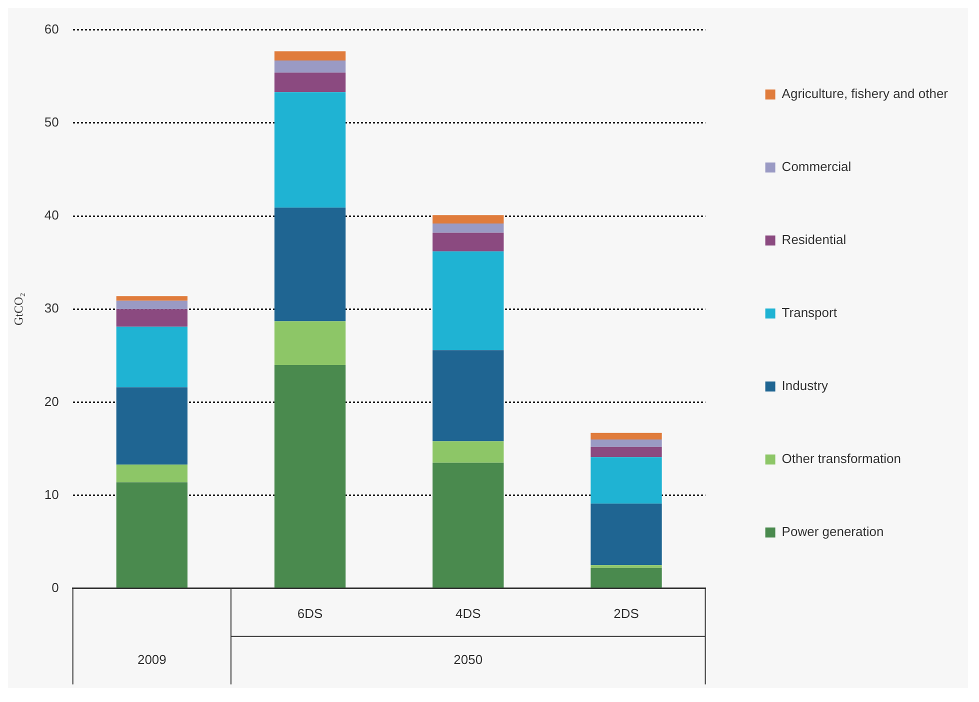 The width and height of the screenshot is (979, 702). What do you see at coordinates (842, 458) in the screenshot?
I see `legend-label: Other transformation` at bounding box center [842, 458].